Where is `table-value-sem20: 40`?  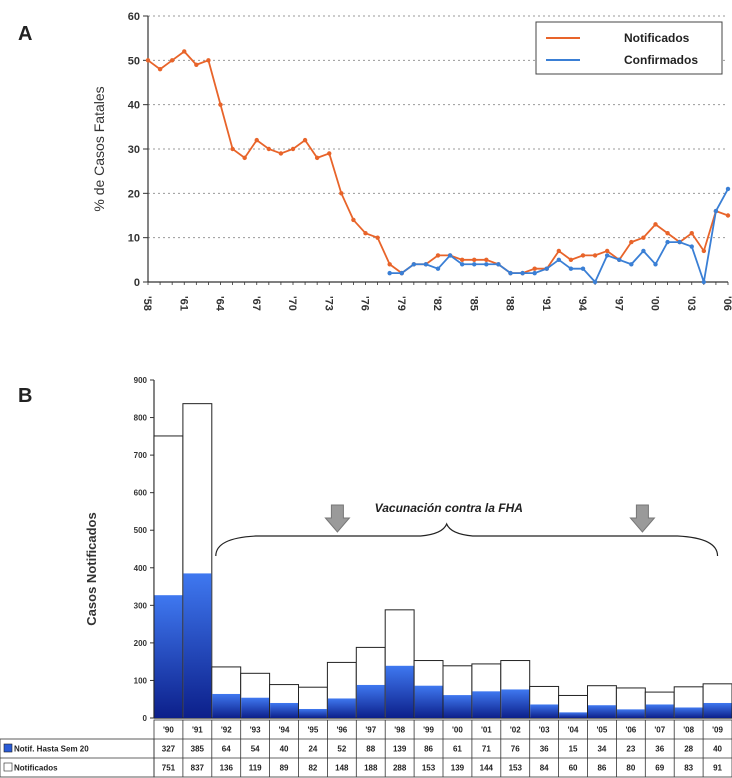 table-value-sem20: 40 is located at coordinates (284, 749).